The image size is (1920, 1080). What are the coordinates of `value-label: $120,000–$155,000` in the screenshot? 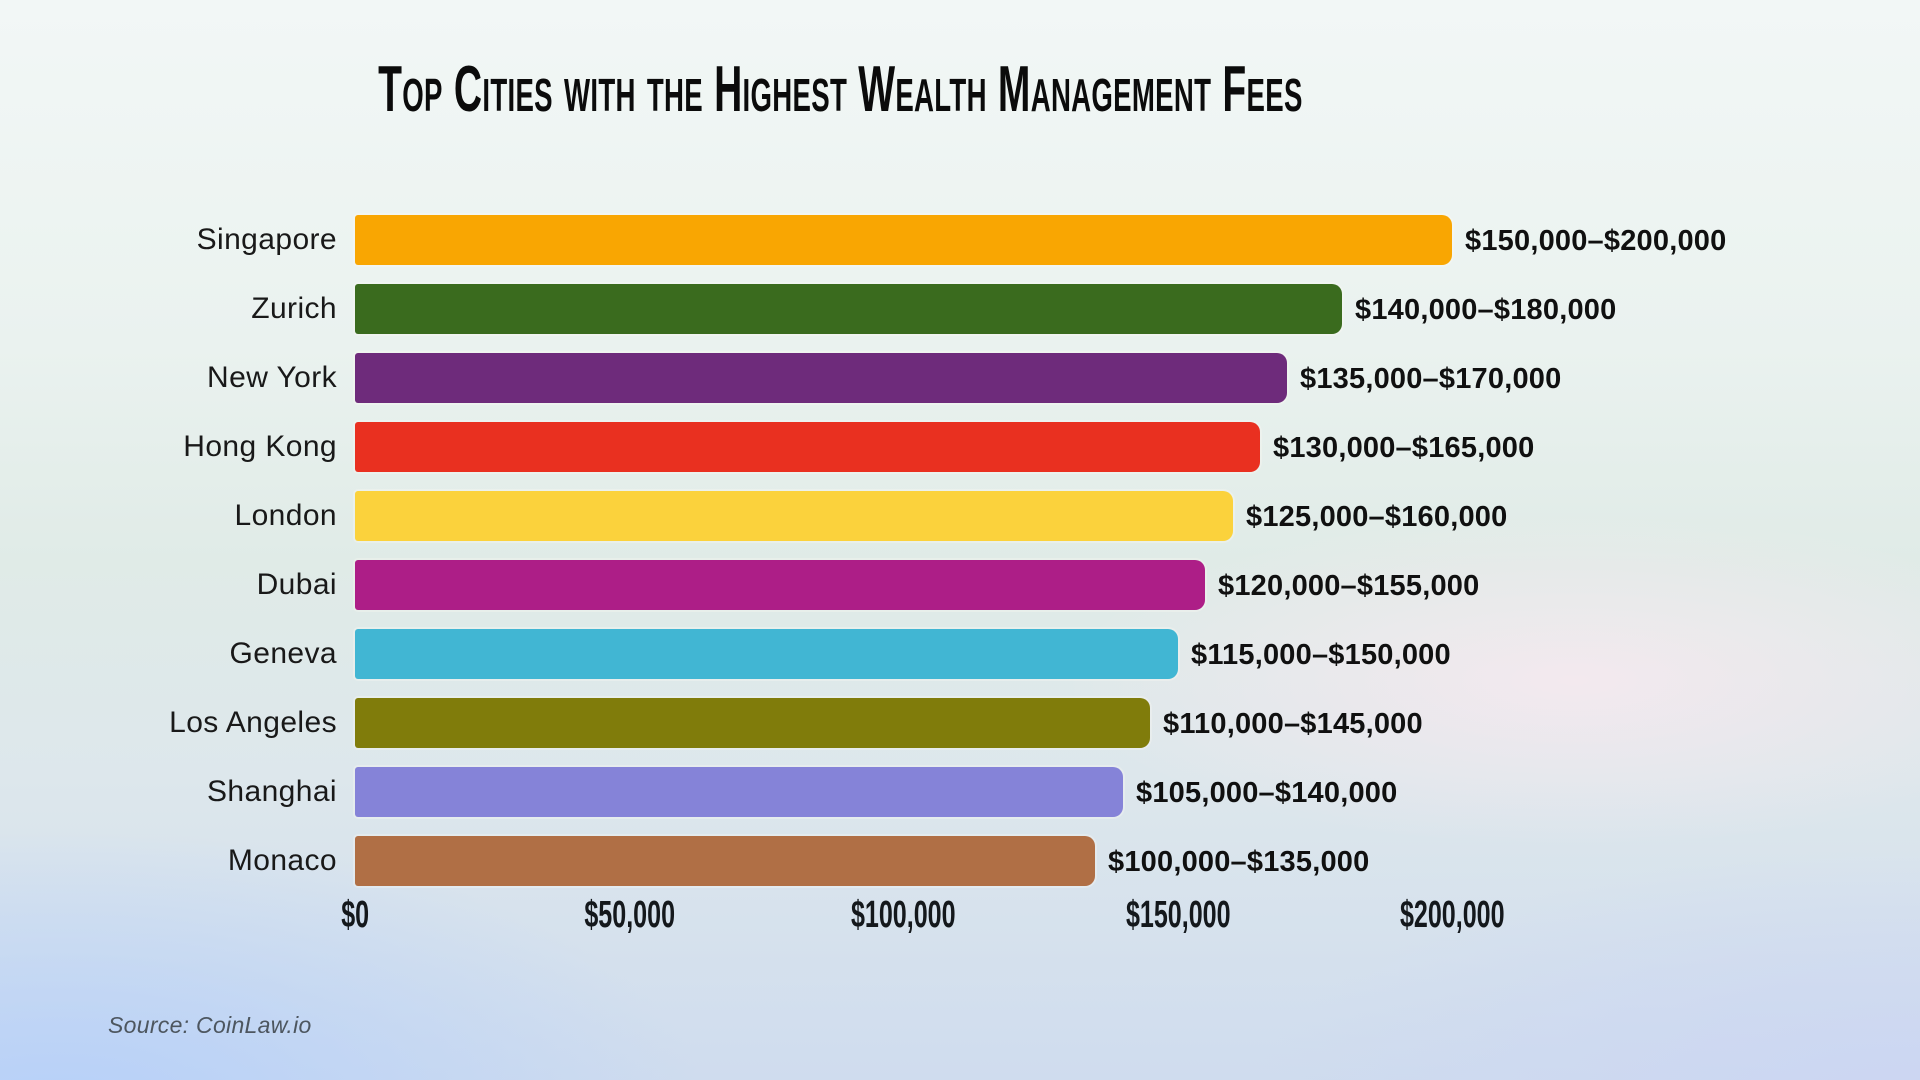 It's located at (1349, 586).